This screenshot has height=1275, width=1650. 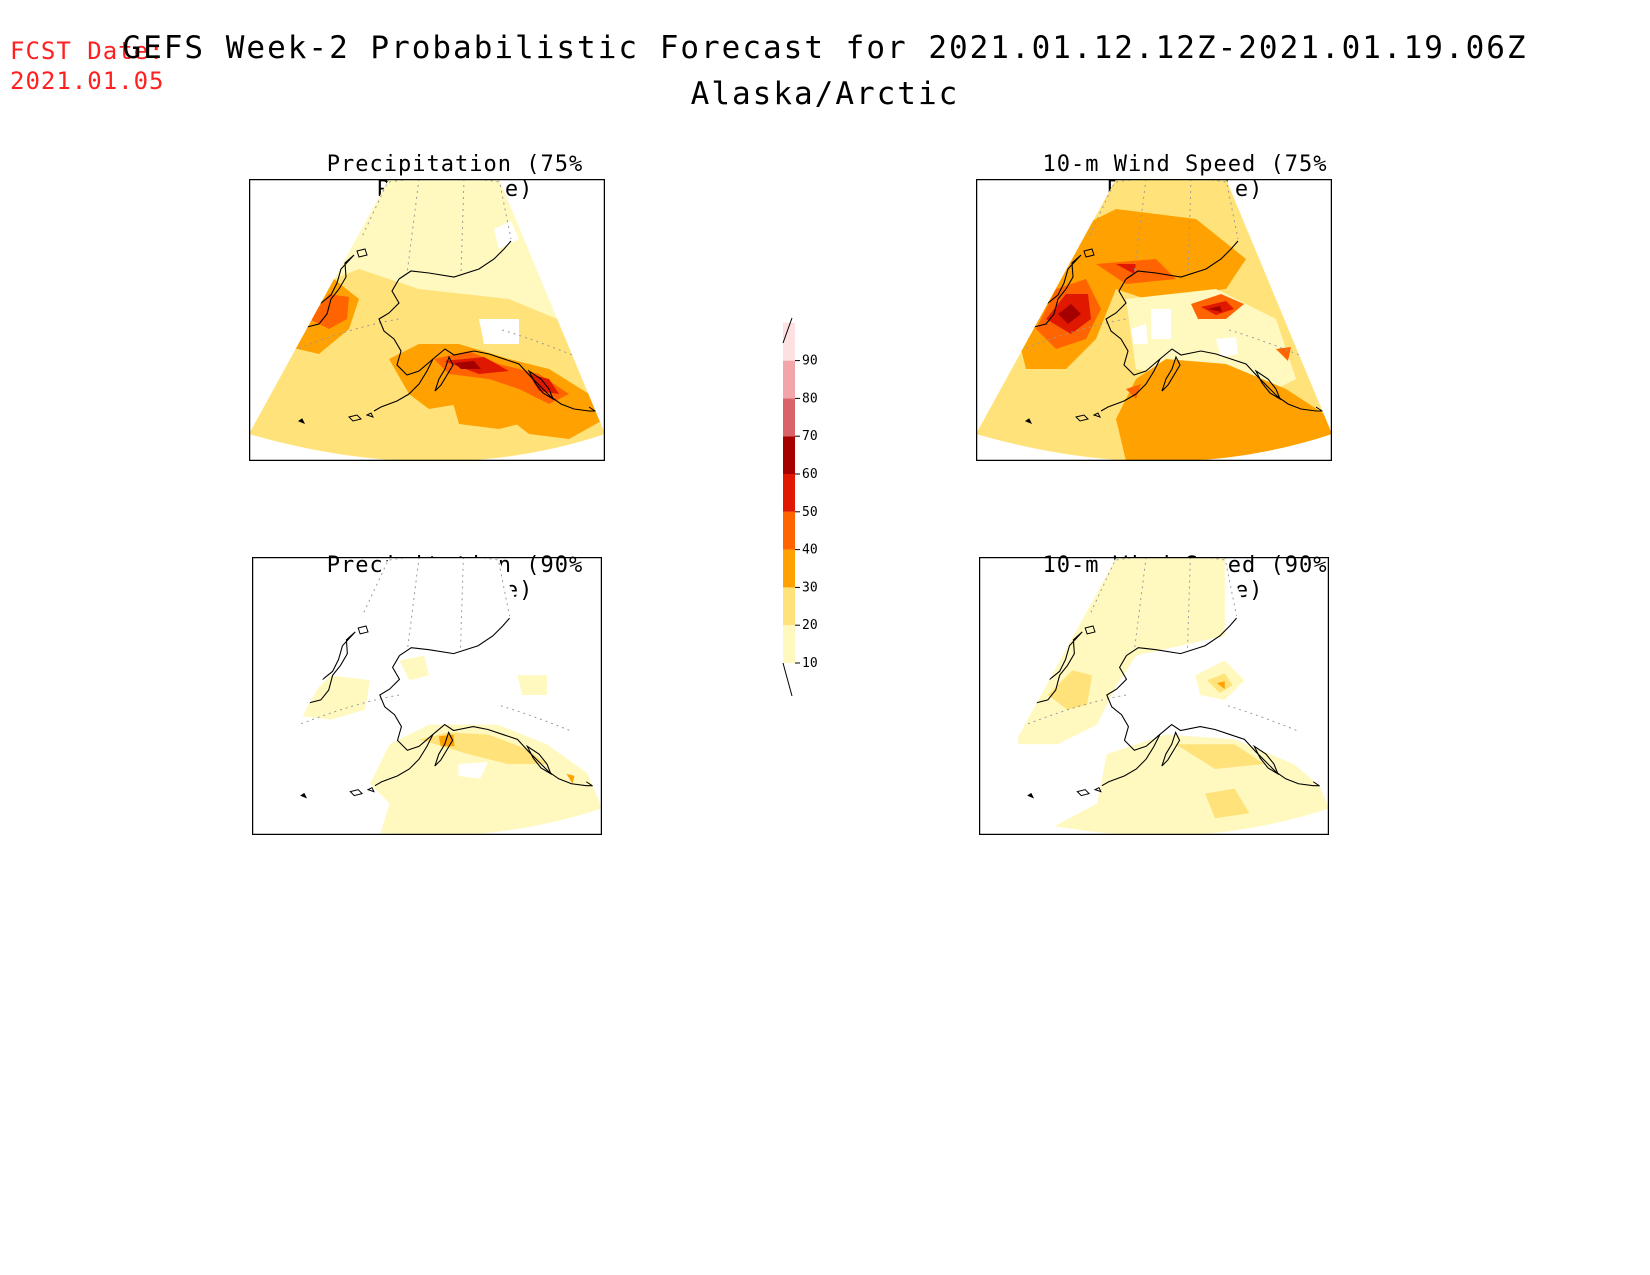 I want to click on colorbar-label: 70, so click(x=810, y=436).